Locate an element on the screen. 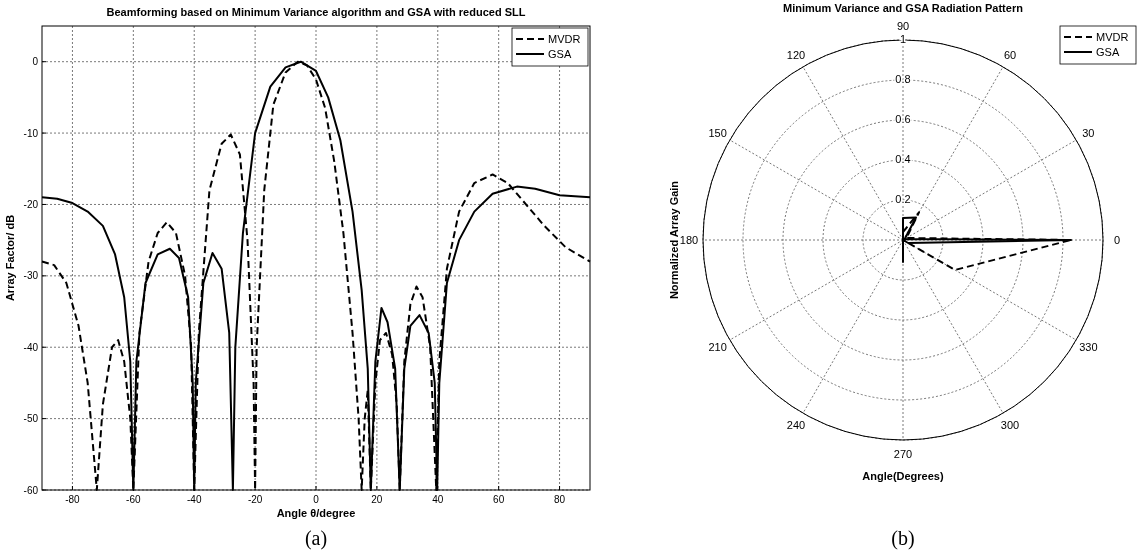 The height and width of the screenshot is (556, 1139). text: Angle(Degrees) is located at coordinates (903, 476).